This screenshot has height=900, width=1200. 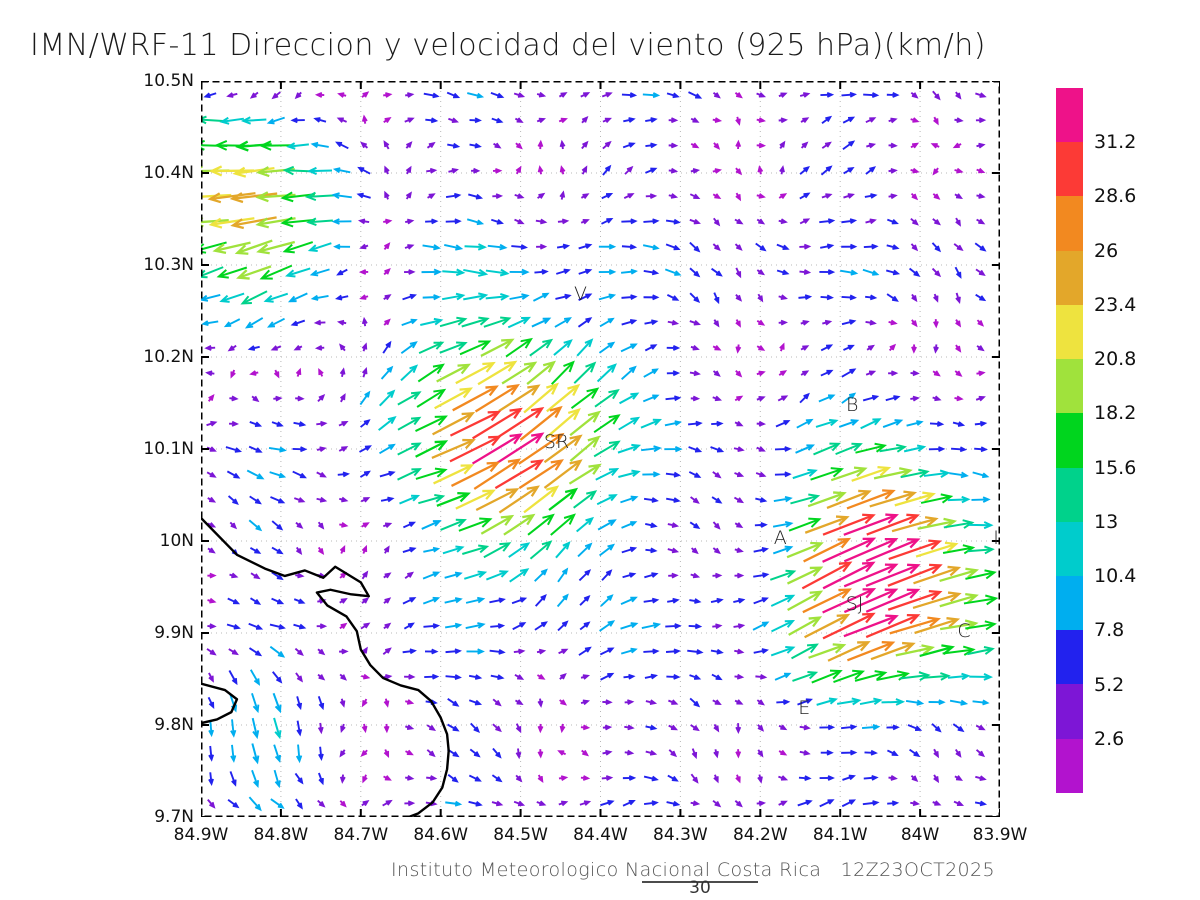 What do you see at coordinates (1115, 304) in the screenshot?
I see `colorbar-tick-label: 23.4` at bounding box center [1115, 304].